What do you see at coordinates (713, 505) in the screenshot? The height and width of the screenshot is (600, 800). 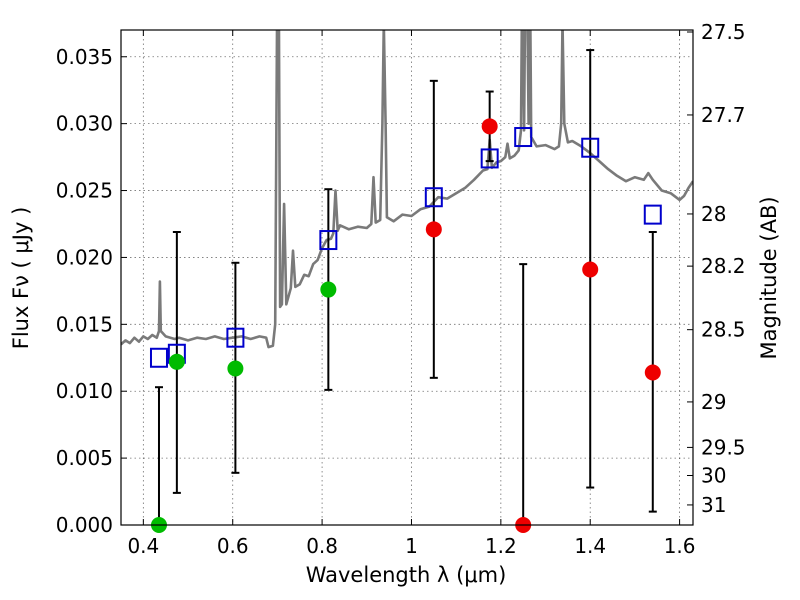 I see `right-tick-label: 31` at bounding box center [713, 505].